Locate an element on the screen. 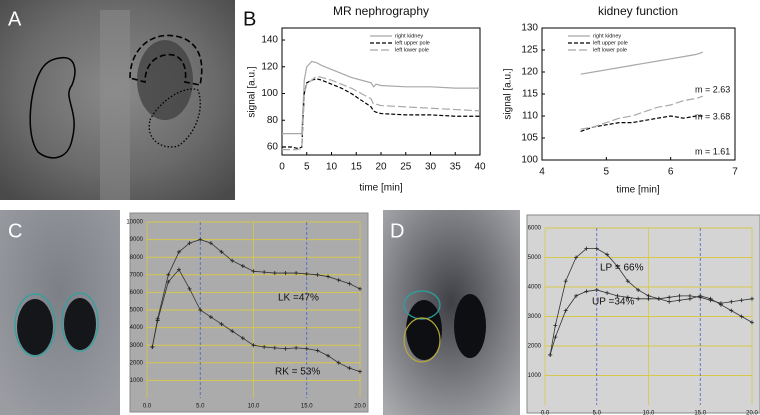  x-tick-label: 4 is located at coordinates (542, 172).